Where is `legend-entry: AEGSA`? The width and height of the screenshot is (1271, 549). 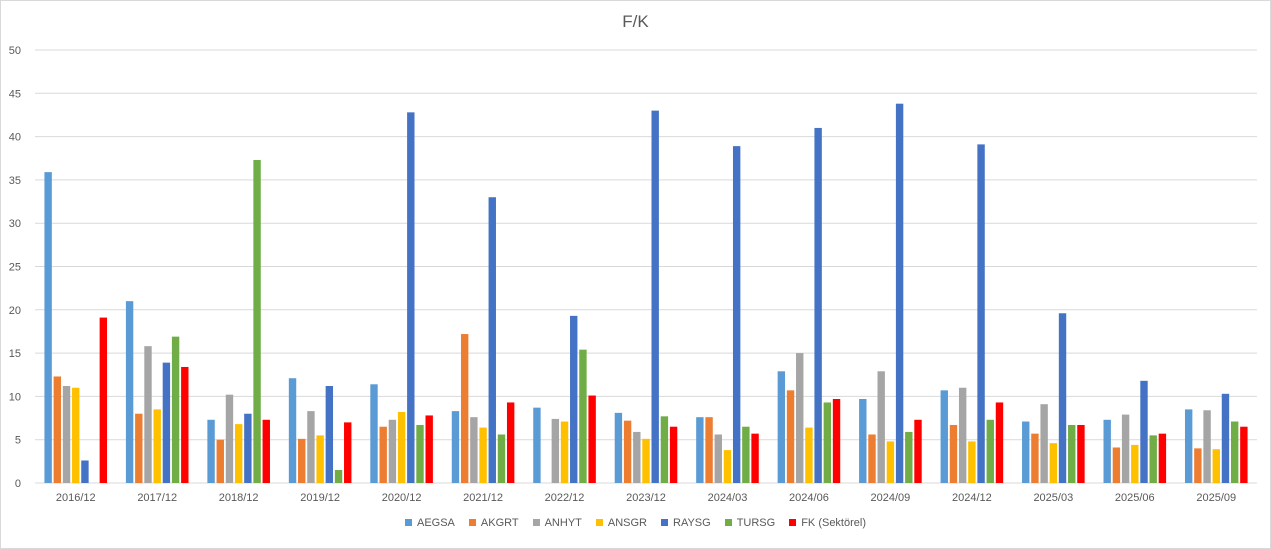 legend-entry: AEGSA is located at coordinates (429, 523).